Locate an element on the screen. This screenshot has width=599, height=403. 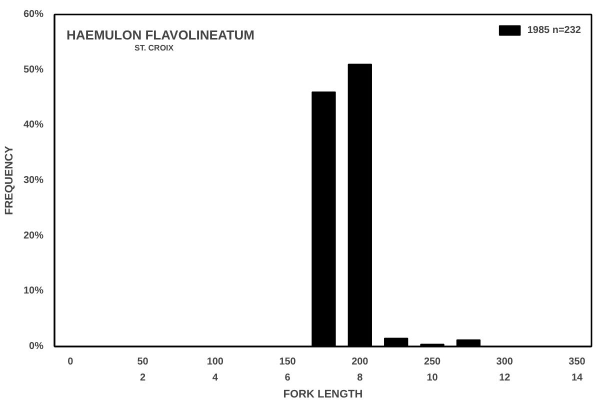
x-tick-label: 350 is located at coordinates (577, 362).